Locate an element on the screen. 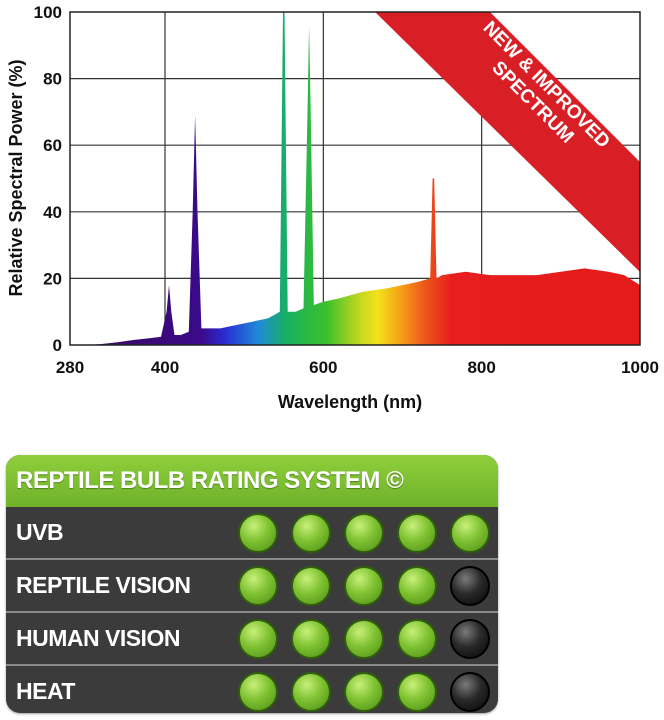  rating-row-label: UVB is located at coordinates (40, 532).